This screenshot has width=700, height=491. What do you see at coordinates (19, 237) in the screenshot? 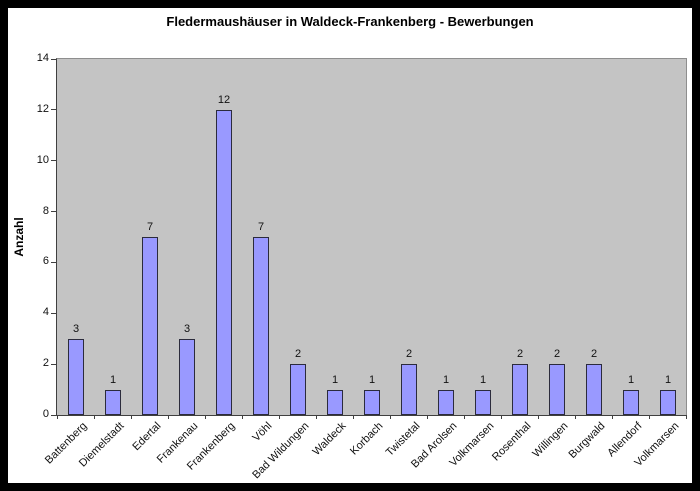
I see `y-axis-title: Anzahl` at bounding box center [19, 237].